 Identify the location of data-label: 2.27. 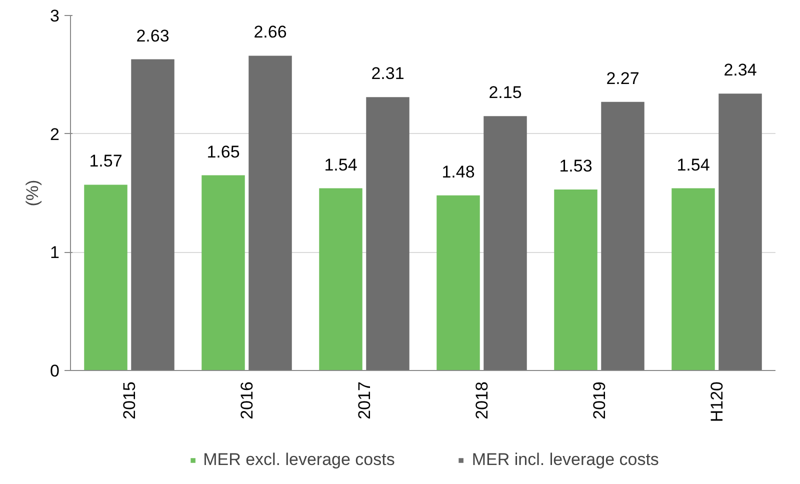
(623, 78).